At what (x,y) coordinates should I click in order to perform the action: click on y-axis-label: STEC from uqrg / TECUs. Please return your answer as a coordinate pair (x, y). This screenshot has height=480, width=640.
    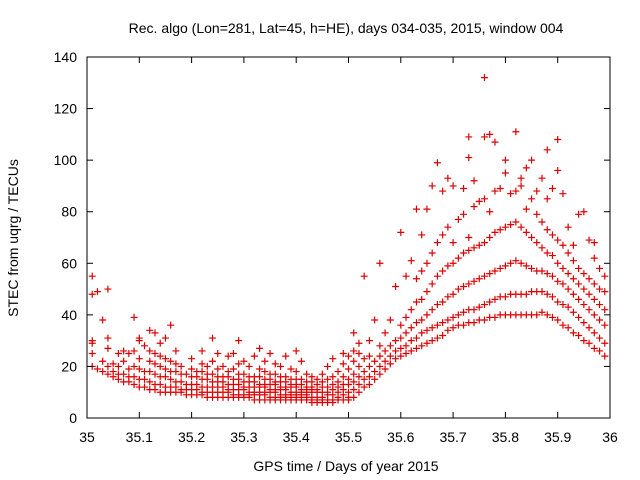
    Looking at the image, I should click on (13, 238).